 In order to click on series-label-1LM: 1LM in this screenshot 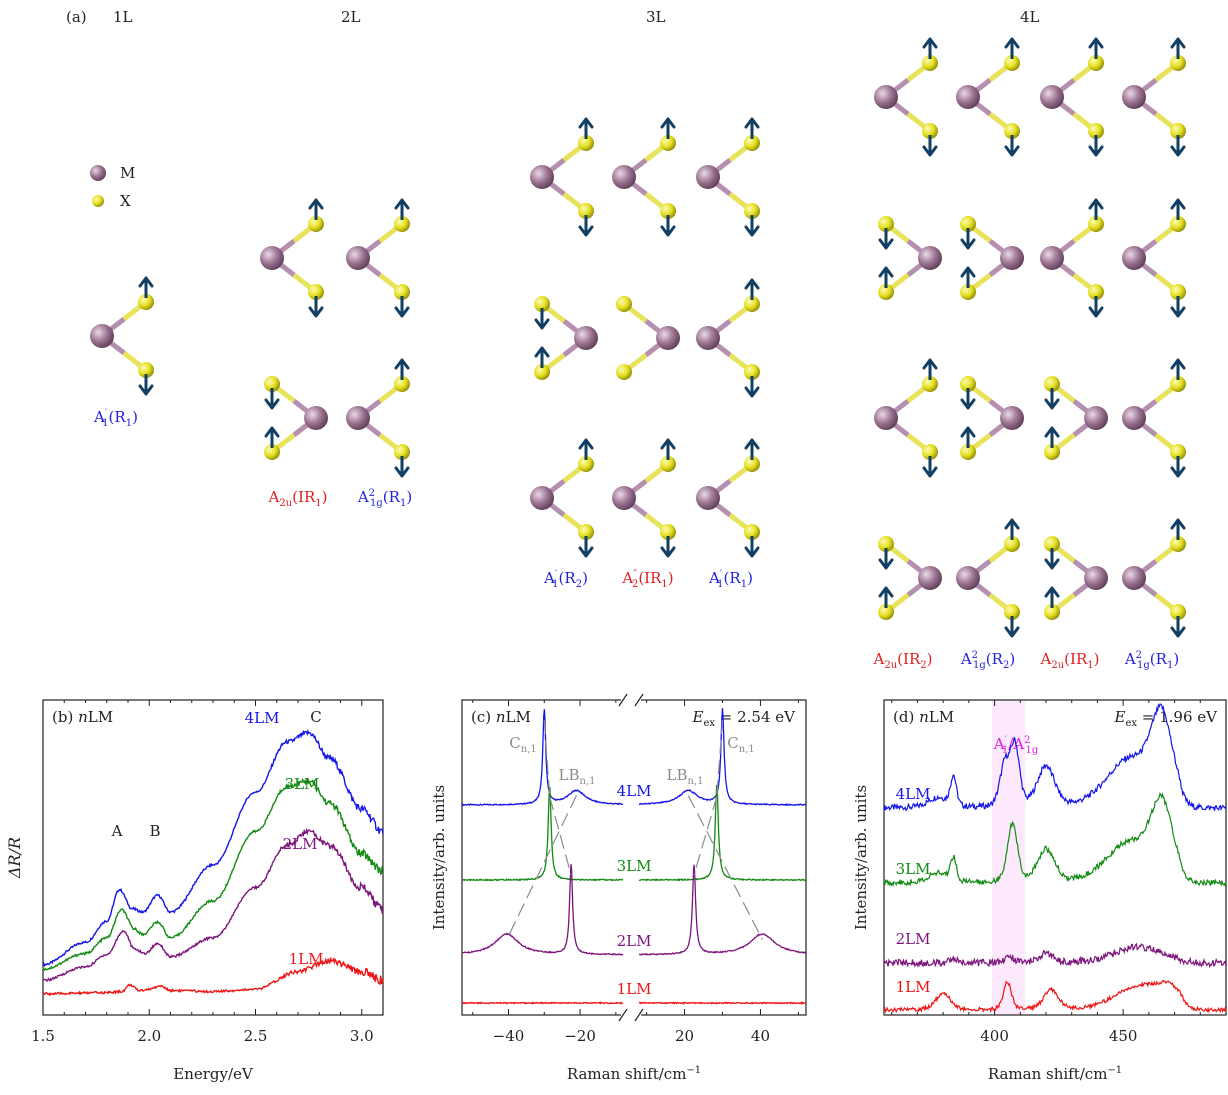, I will do `click(306, 959)`.